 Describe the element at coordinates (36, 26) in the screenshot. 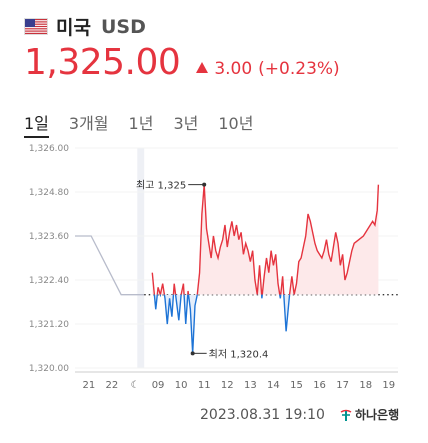

I see `us-flag-icon` at that location.